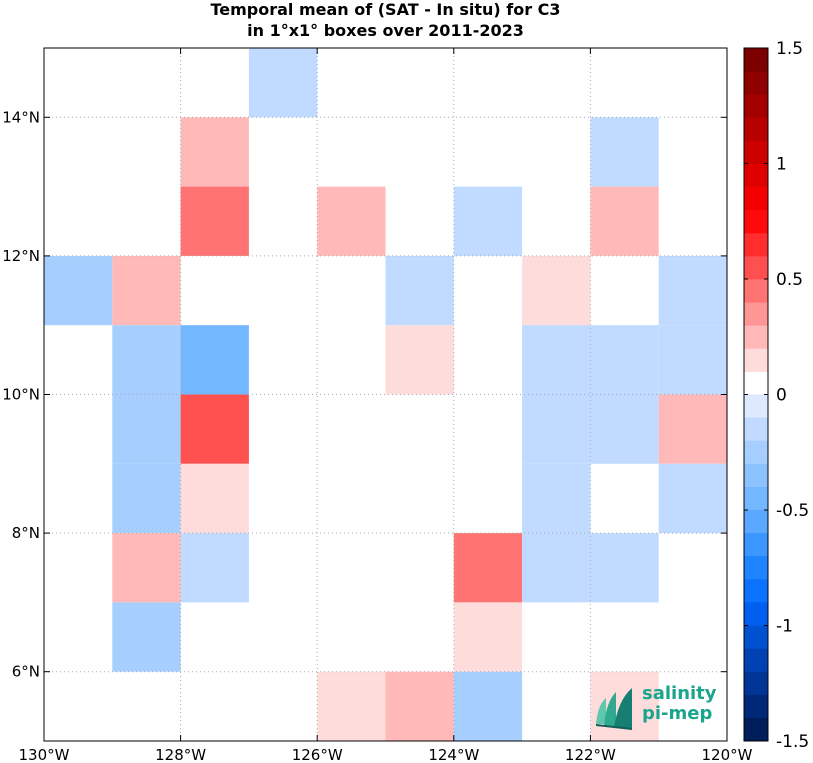 Image resolution: width=813 pixels, height=763 pixels. I want to click on logo-text-salinity: salinity, so click(679, 693).